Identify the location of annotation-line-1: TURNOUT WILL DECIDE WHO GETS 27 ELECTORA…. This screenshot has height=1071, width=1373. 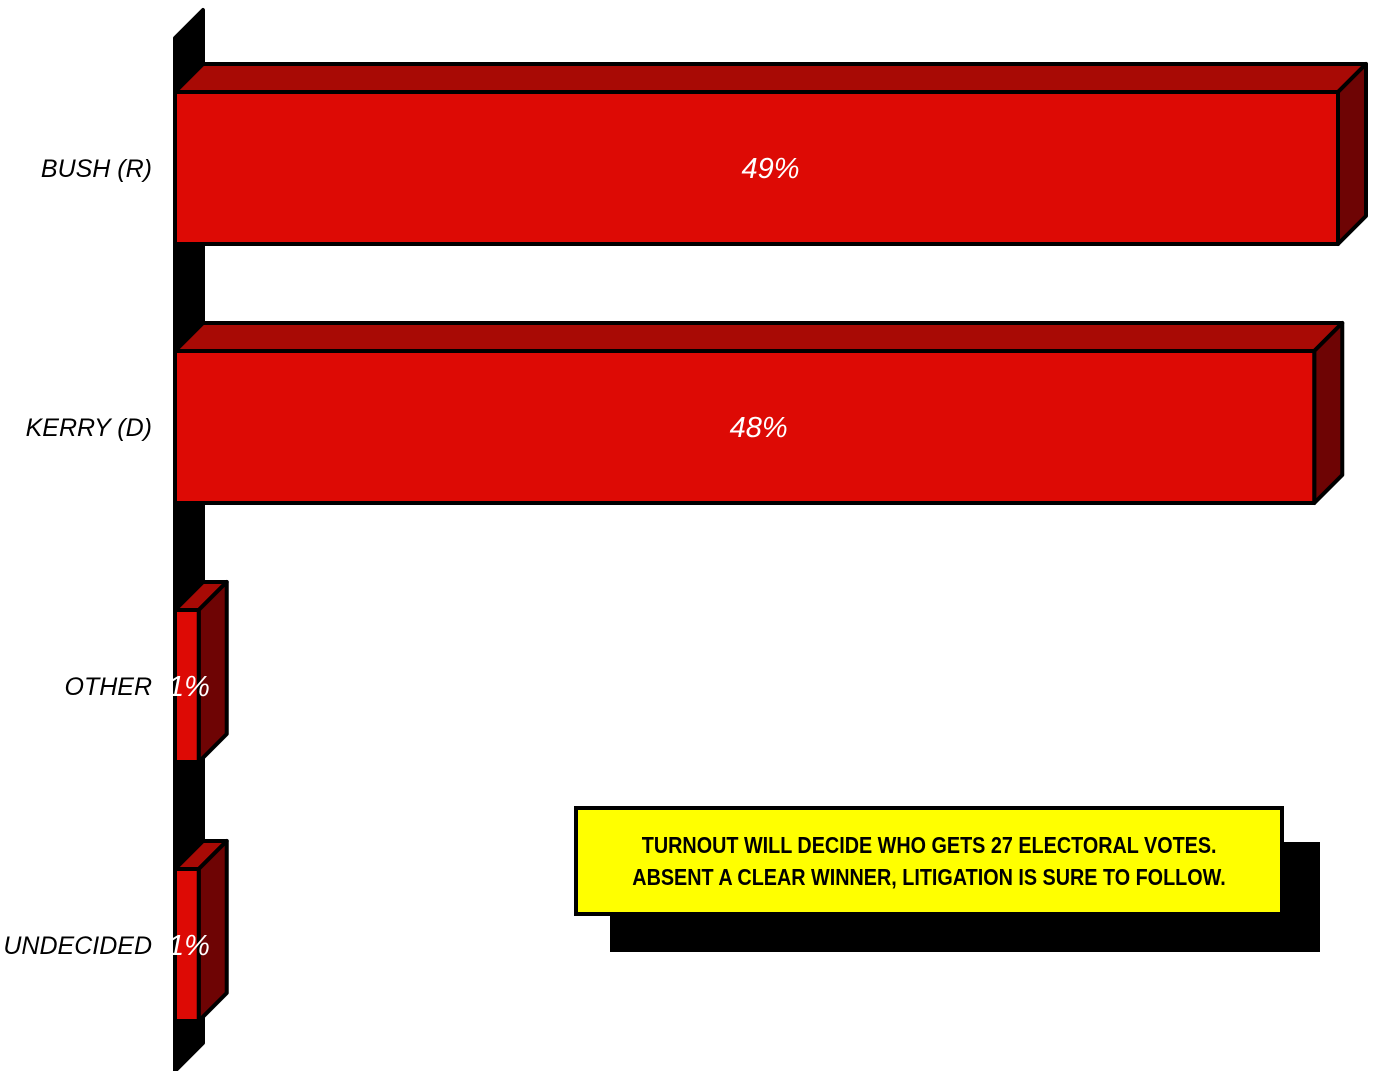
(929, 845).